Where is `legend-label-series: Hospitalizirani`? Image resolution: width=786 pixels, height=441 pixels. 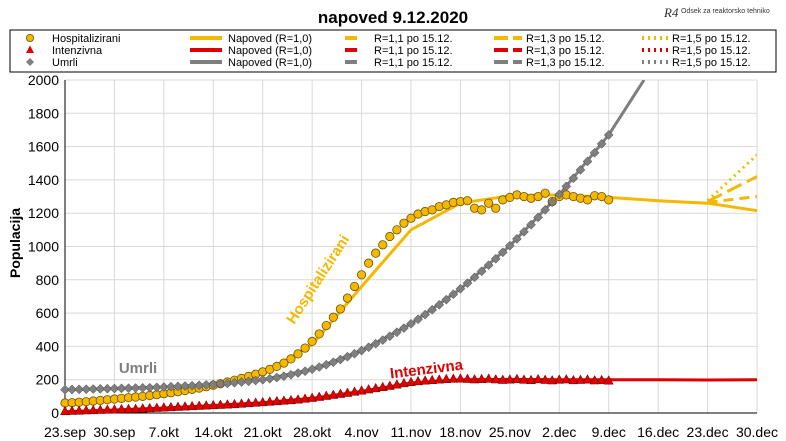
legend-label-series: Hospitalizirani is located at coordinates (86, 39).